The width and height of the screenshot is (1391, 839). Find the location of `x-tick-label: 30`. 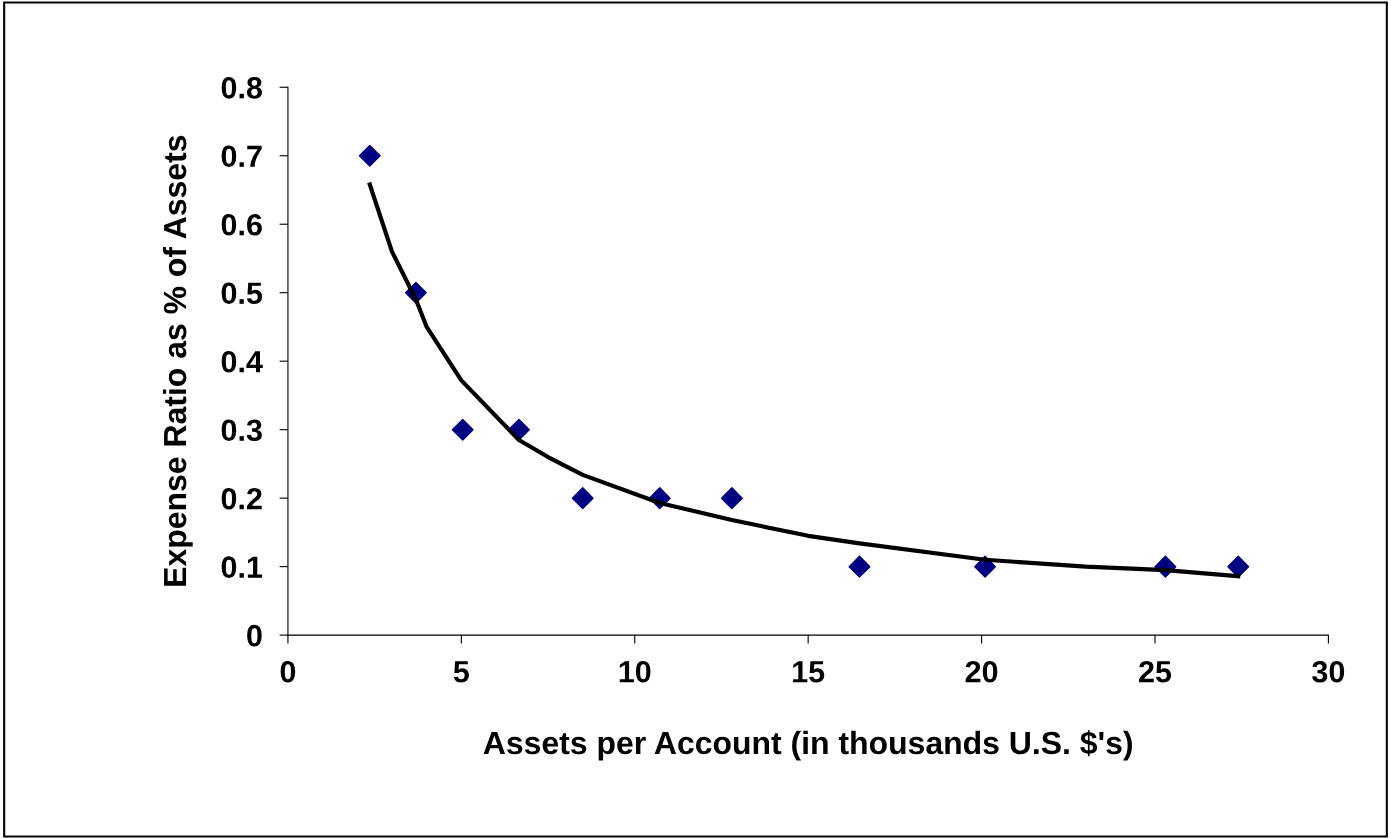

x-tick-label: 30 is located at coordinates (1328, 671).